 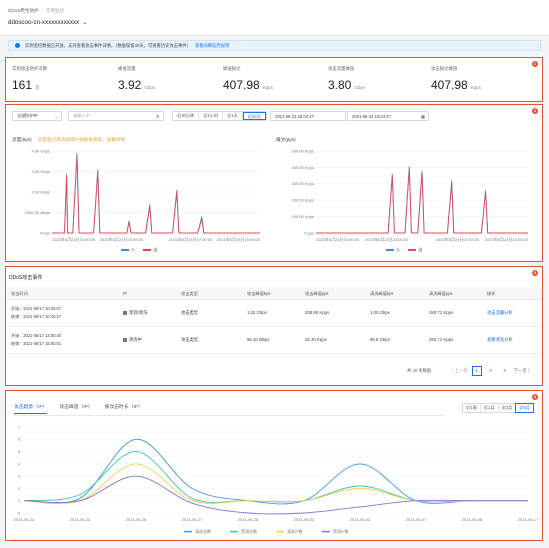 What do you see at coordinates (254, 116) in the screenshot?
I see `range-30d: 近30天` at bounding box center [254, 116].